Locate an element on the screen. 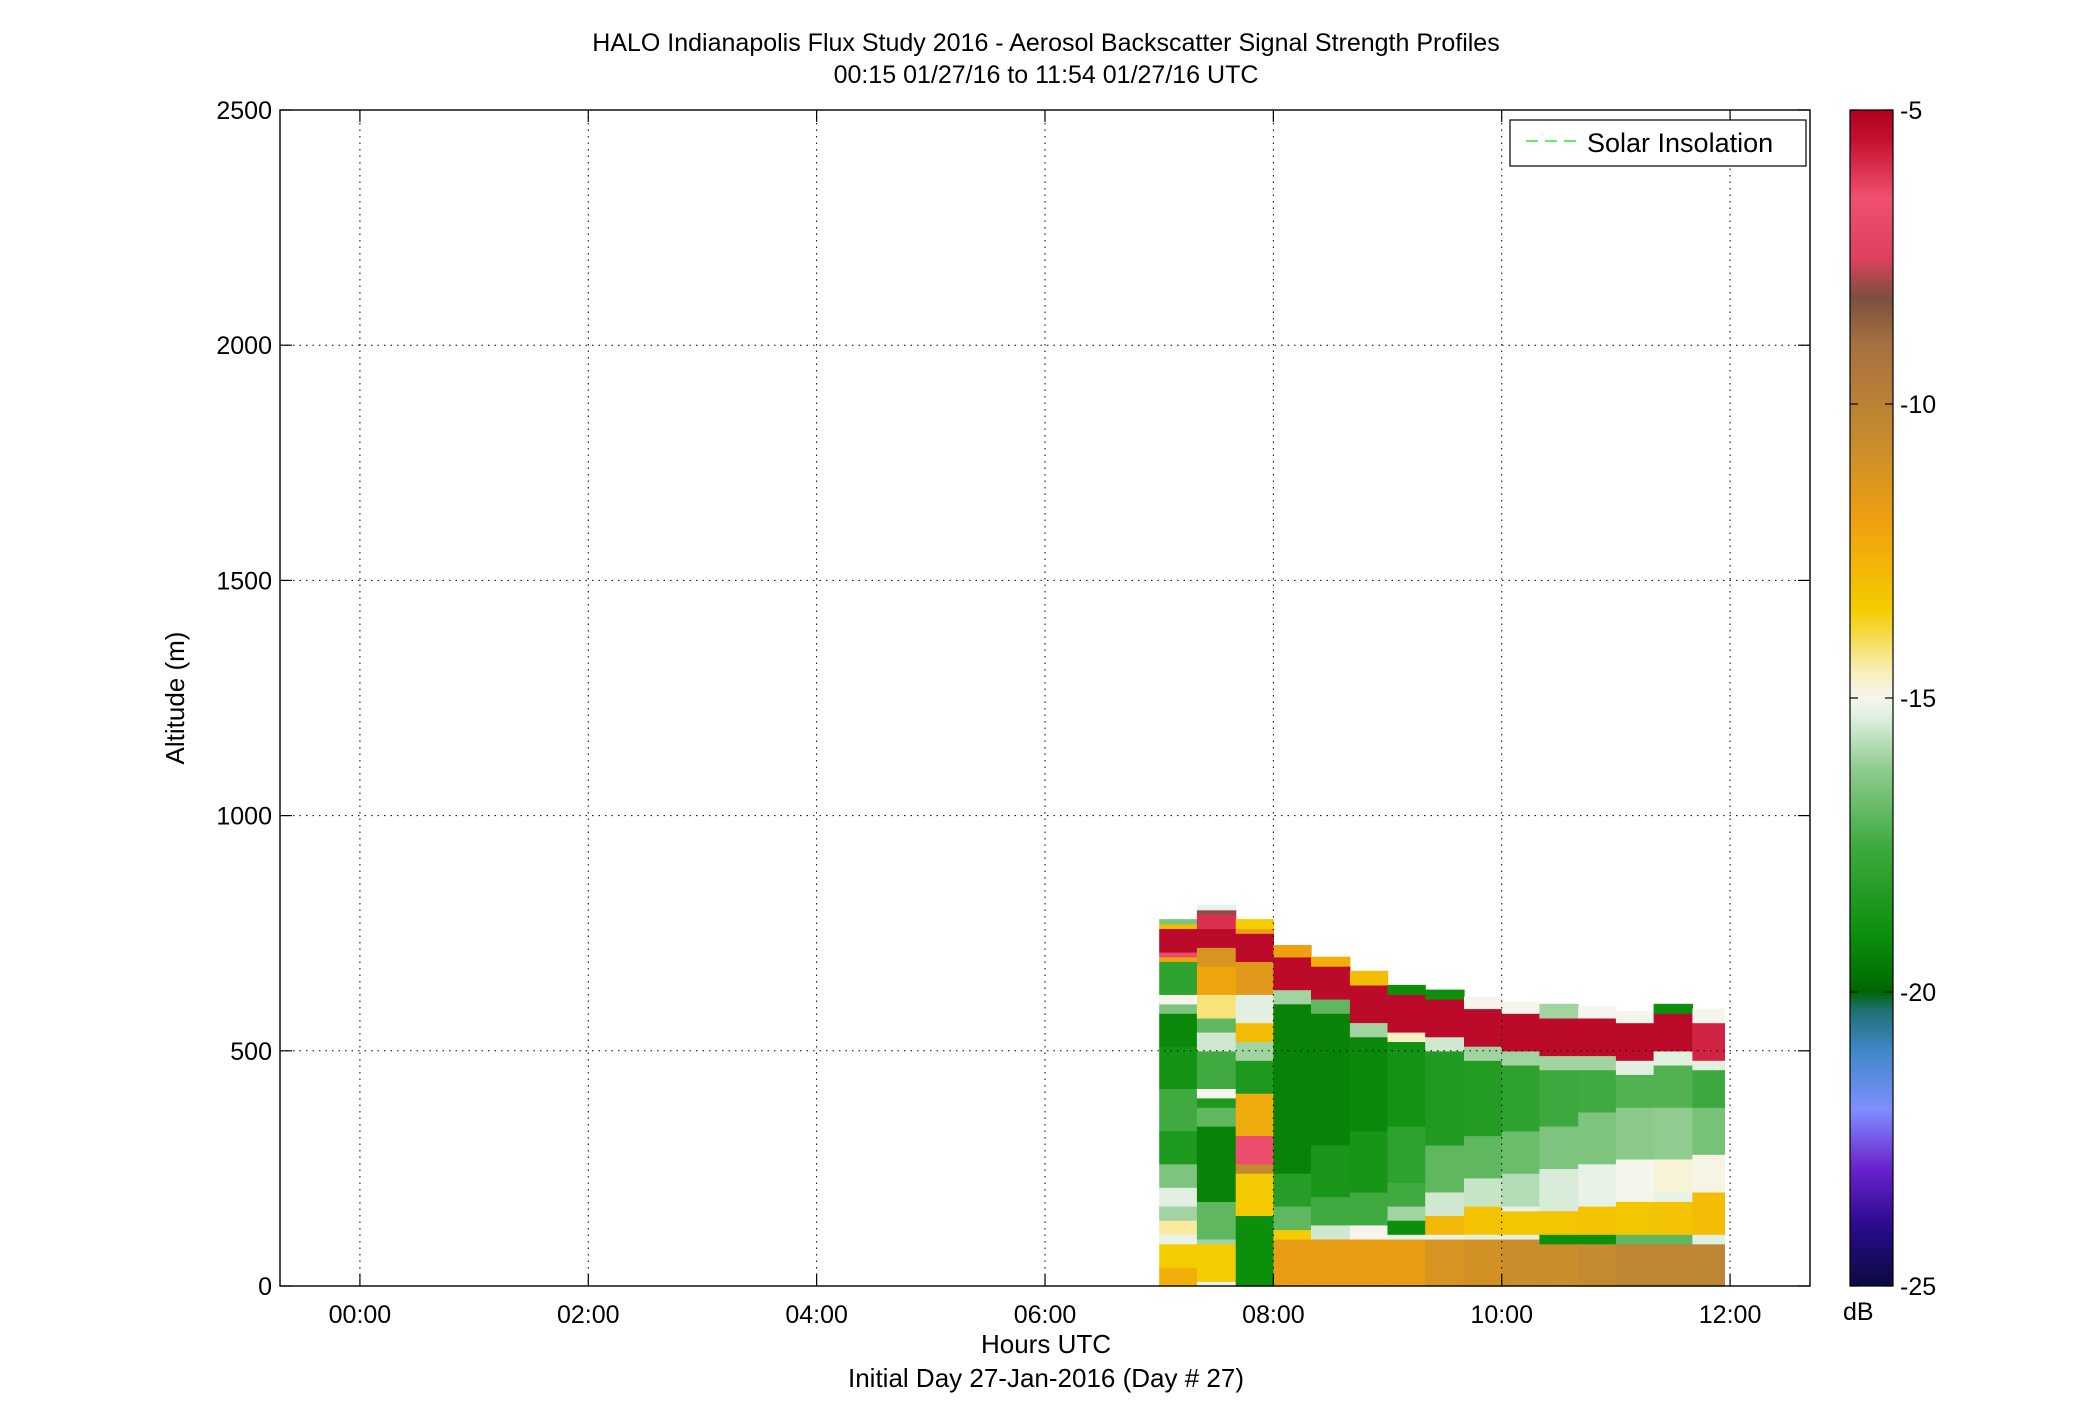  y-tick-label: 1000 is located at coordinates (244, 817).